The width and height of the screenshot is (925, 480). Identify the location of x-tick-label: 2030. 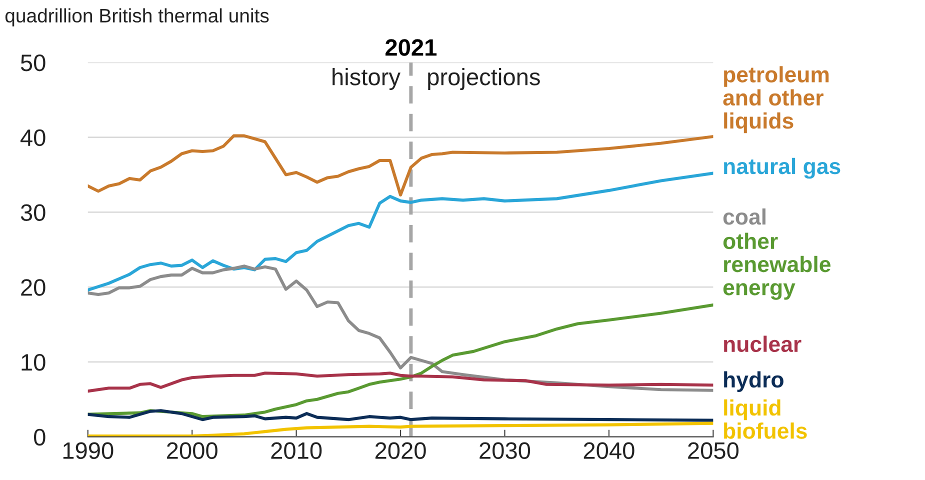
(505, 451).